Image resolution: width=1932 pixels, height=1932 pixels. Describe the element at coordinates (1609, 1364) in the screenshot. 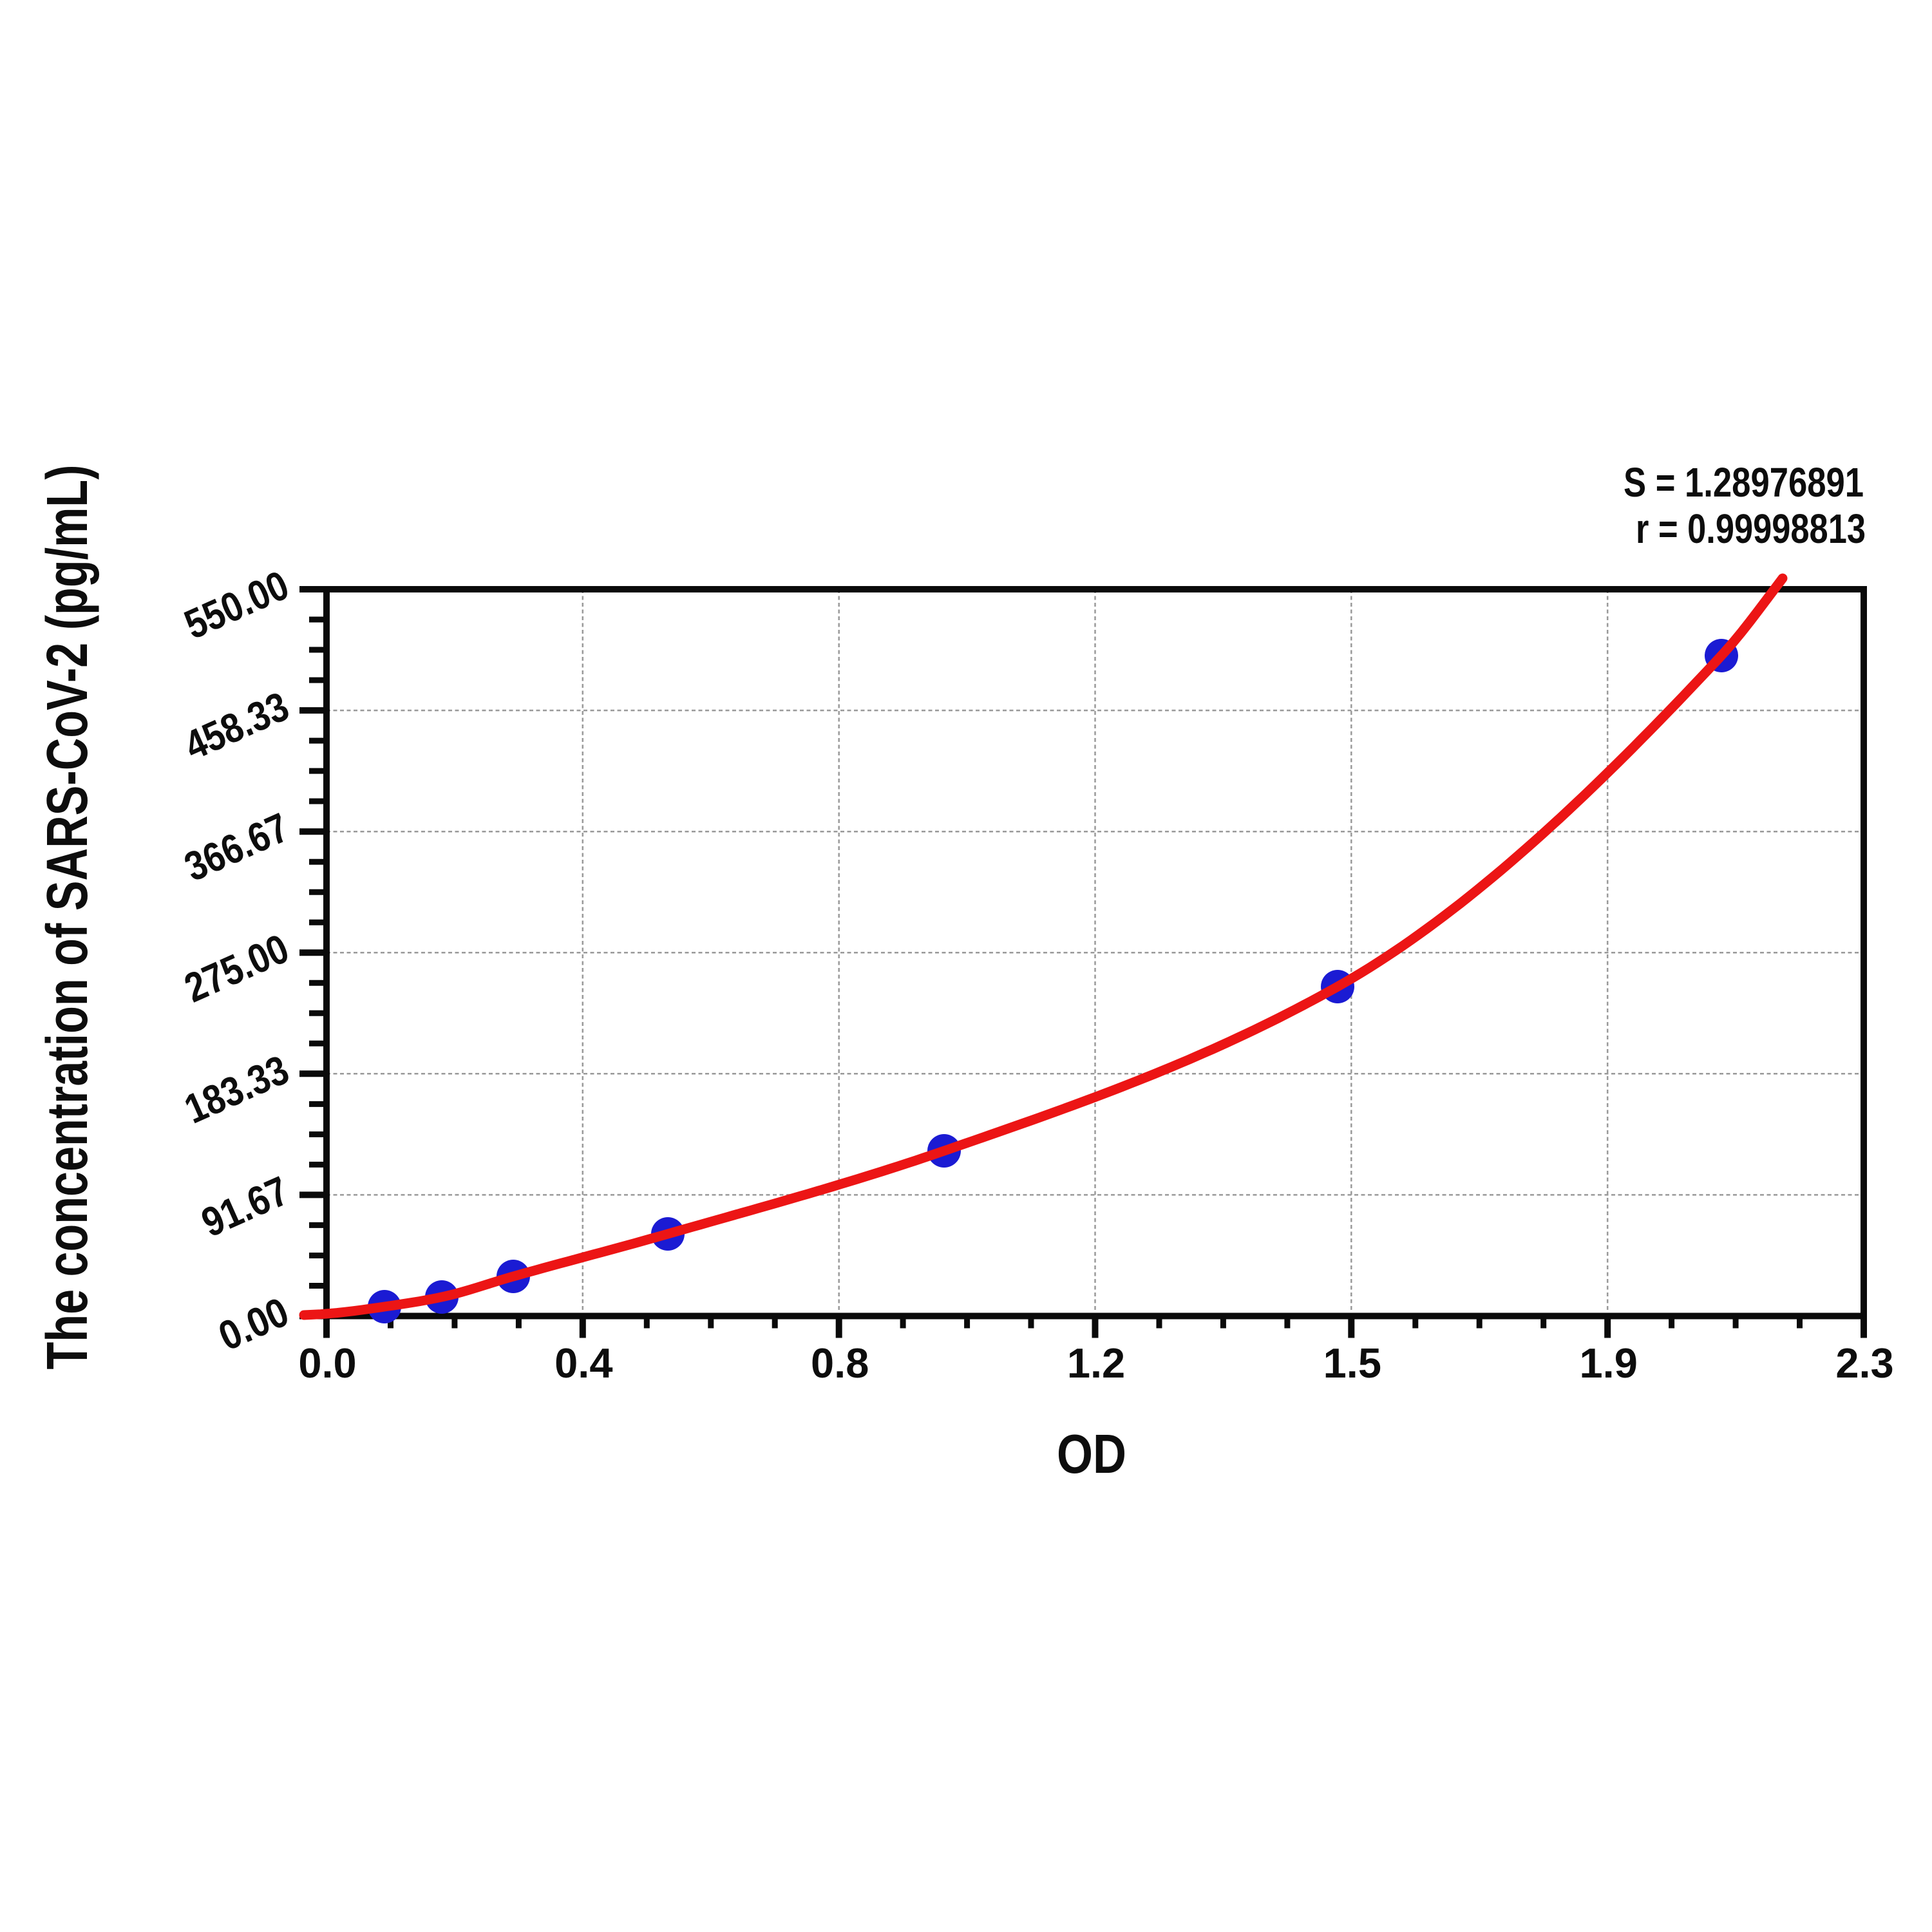

I see `svg-text: 1.9` at that location.